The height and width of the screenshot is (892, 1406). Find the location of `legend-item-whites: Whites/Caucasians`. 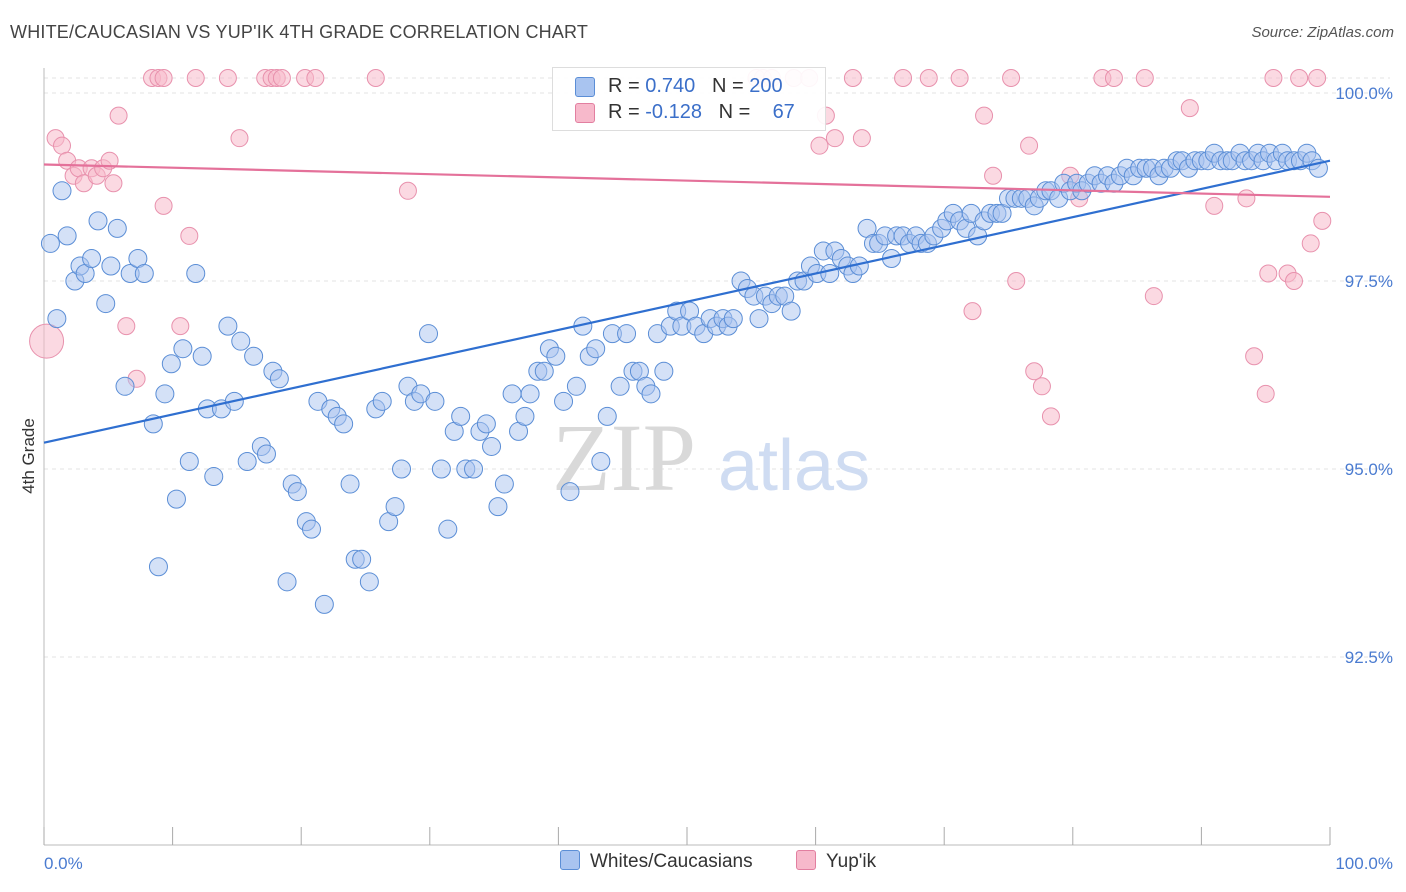

legend-item-whites: Whites/Caucasians is located at coordinates (656, 861).